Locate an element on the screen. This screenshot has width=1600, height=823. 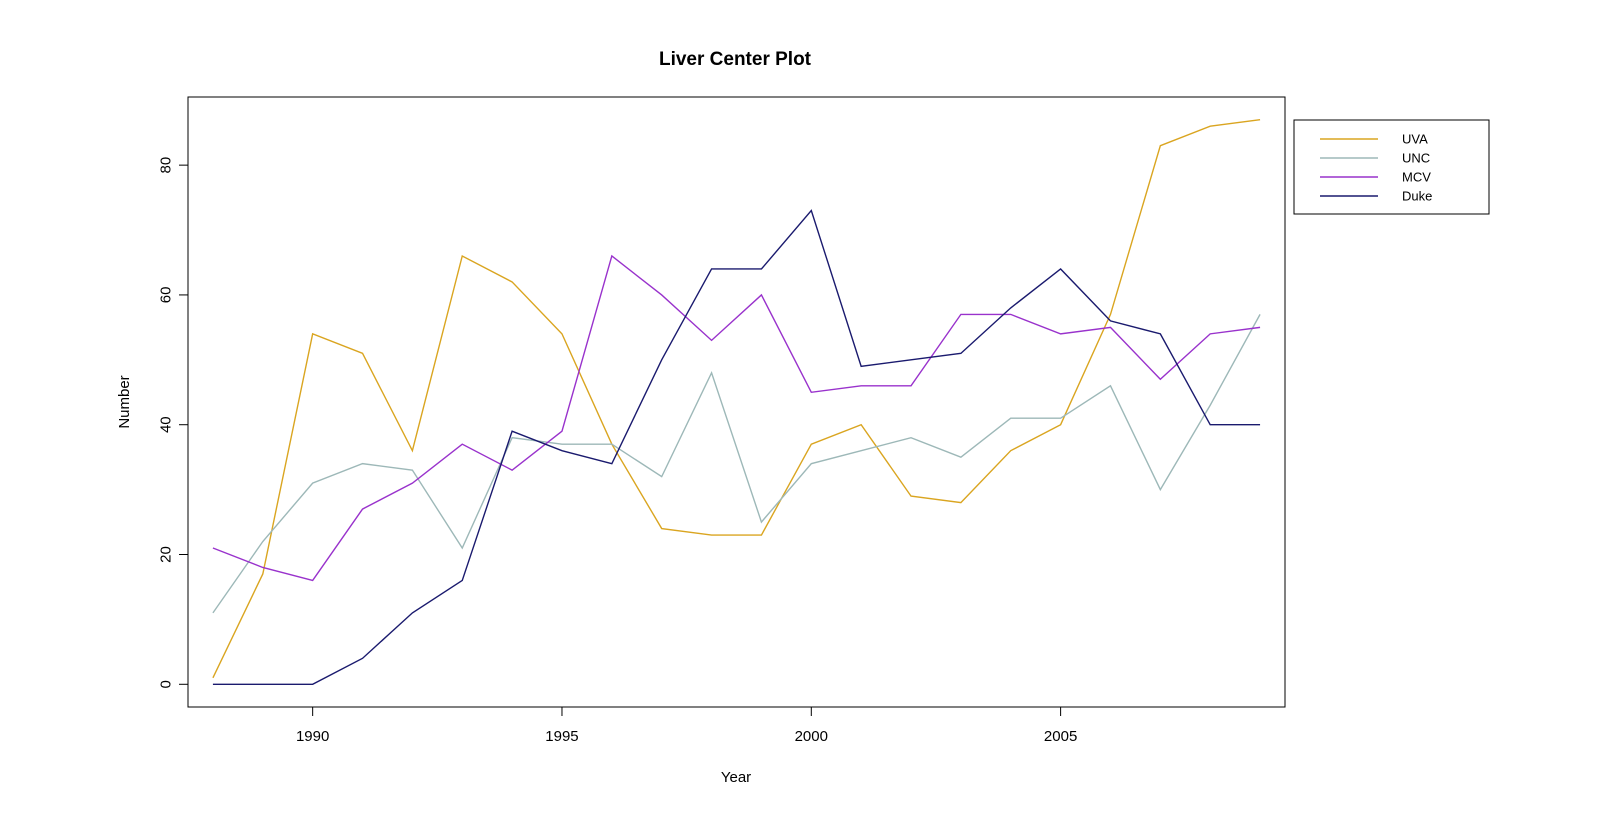
y-tick-label: 20 is located at coordinates (166, 554).